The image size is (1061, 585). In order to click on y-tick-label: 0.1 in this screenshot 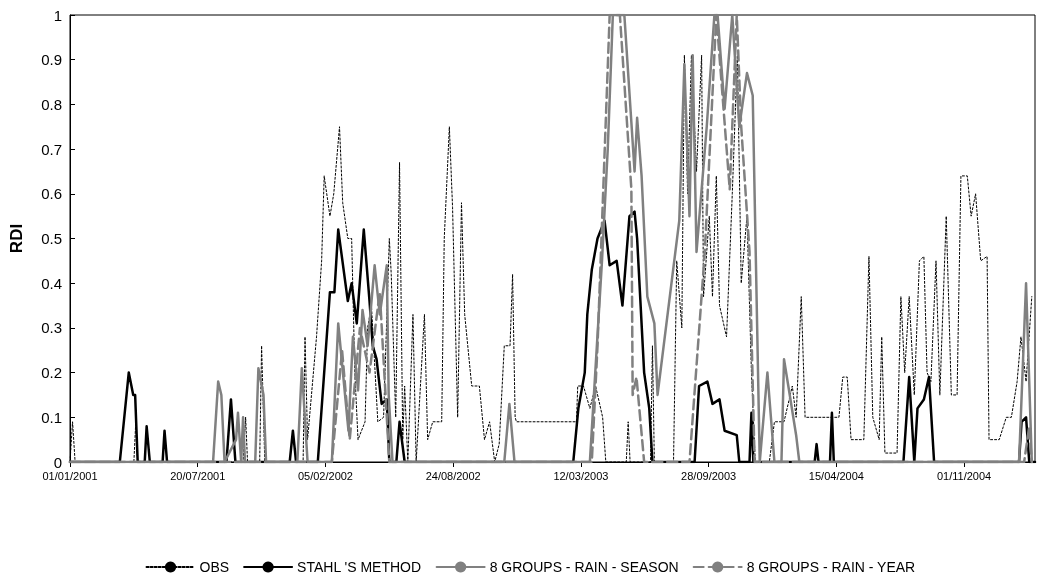, I will do `click(51, 417)`.